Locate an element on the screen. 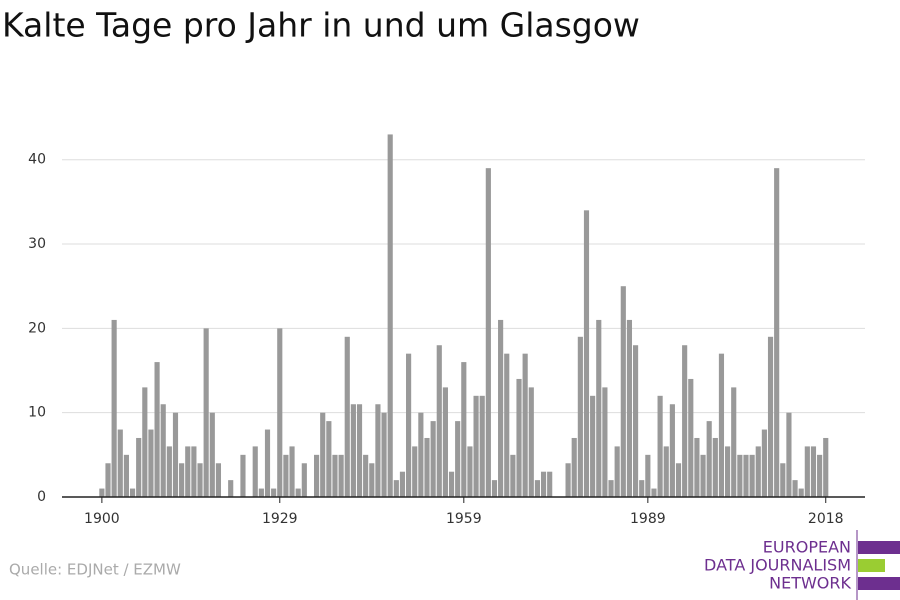 The height and width of the screenshot is (600, 900). logo: EUROPEAN DATA JOURNALISM NETWORK is located at coordinates (802, 565).